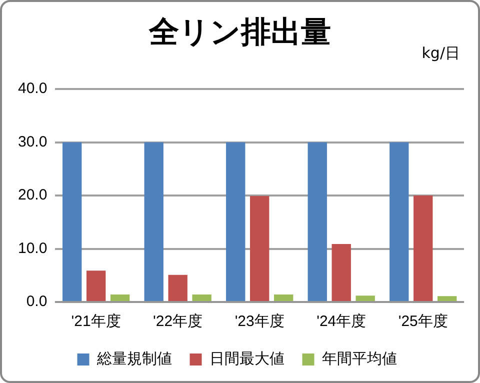  What do you see at coordinates (240, 32) in the screenshot?
I see `chart-title: 全リン排出量` at bounding box center [240, 32].